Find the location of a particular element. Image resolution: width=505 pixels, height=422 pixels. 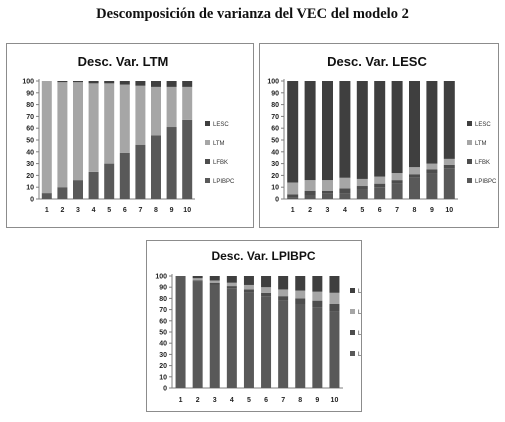

x-tick-label: 2 is located at coordinates (198, 400).